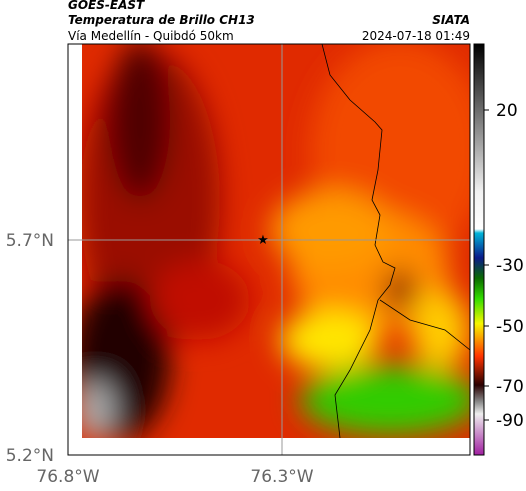 The height and width of the screenshot is (491, 526). What do you see at coordinates (30, 241) in the screenshot?
I see `lat-label: 5.7°N` at bounding box center [30, 241].